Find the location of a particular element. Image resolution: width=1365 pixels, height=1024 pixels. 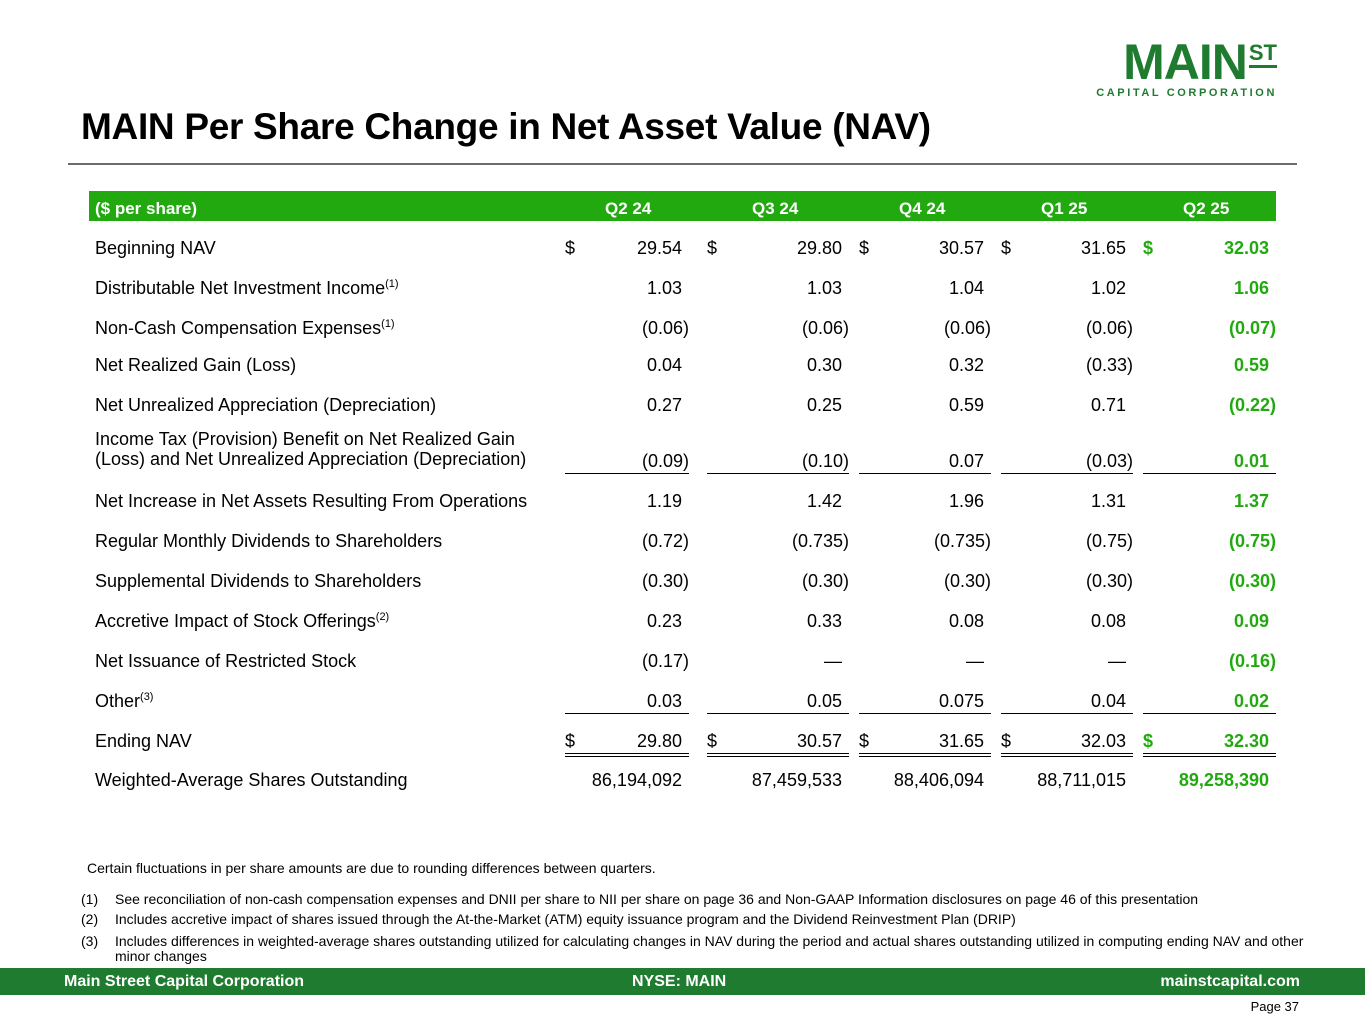

value-cell: 0.03 is located at coordinates (627, 701).